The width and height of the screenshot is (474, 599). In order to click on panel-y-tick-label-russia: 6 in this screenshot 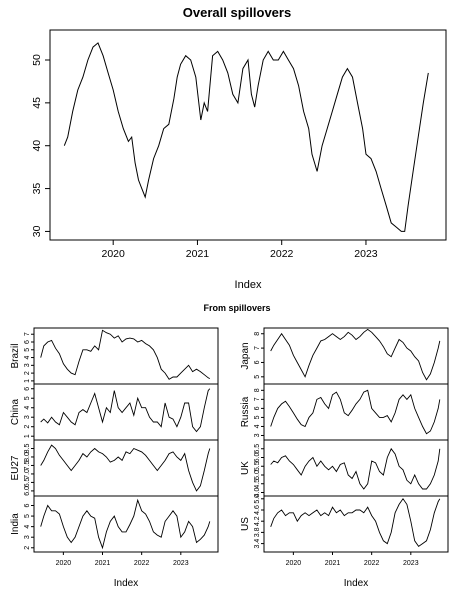, I will do `click(257, 408)`.